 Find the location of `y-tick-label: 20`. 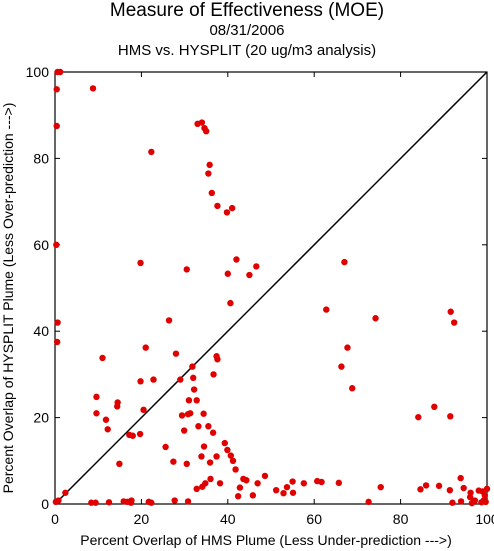

y-tick-label: 20 is located at coordinates (41, 418).